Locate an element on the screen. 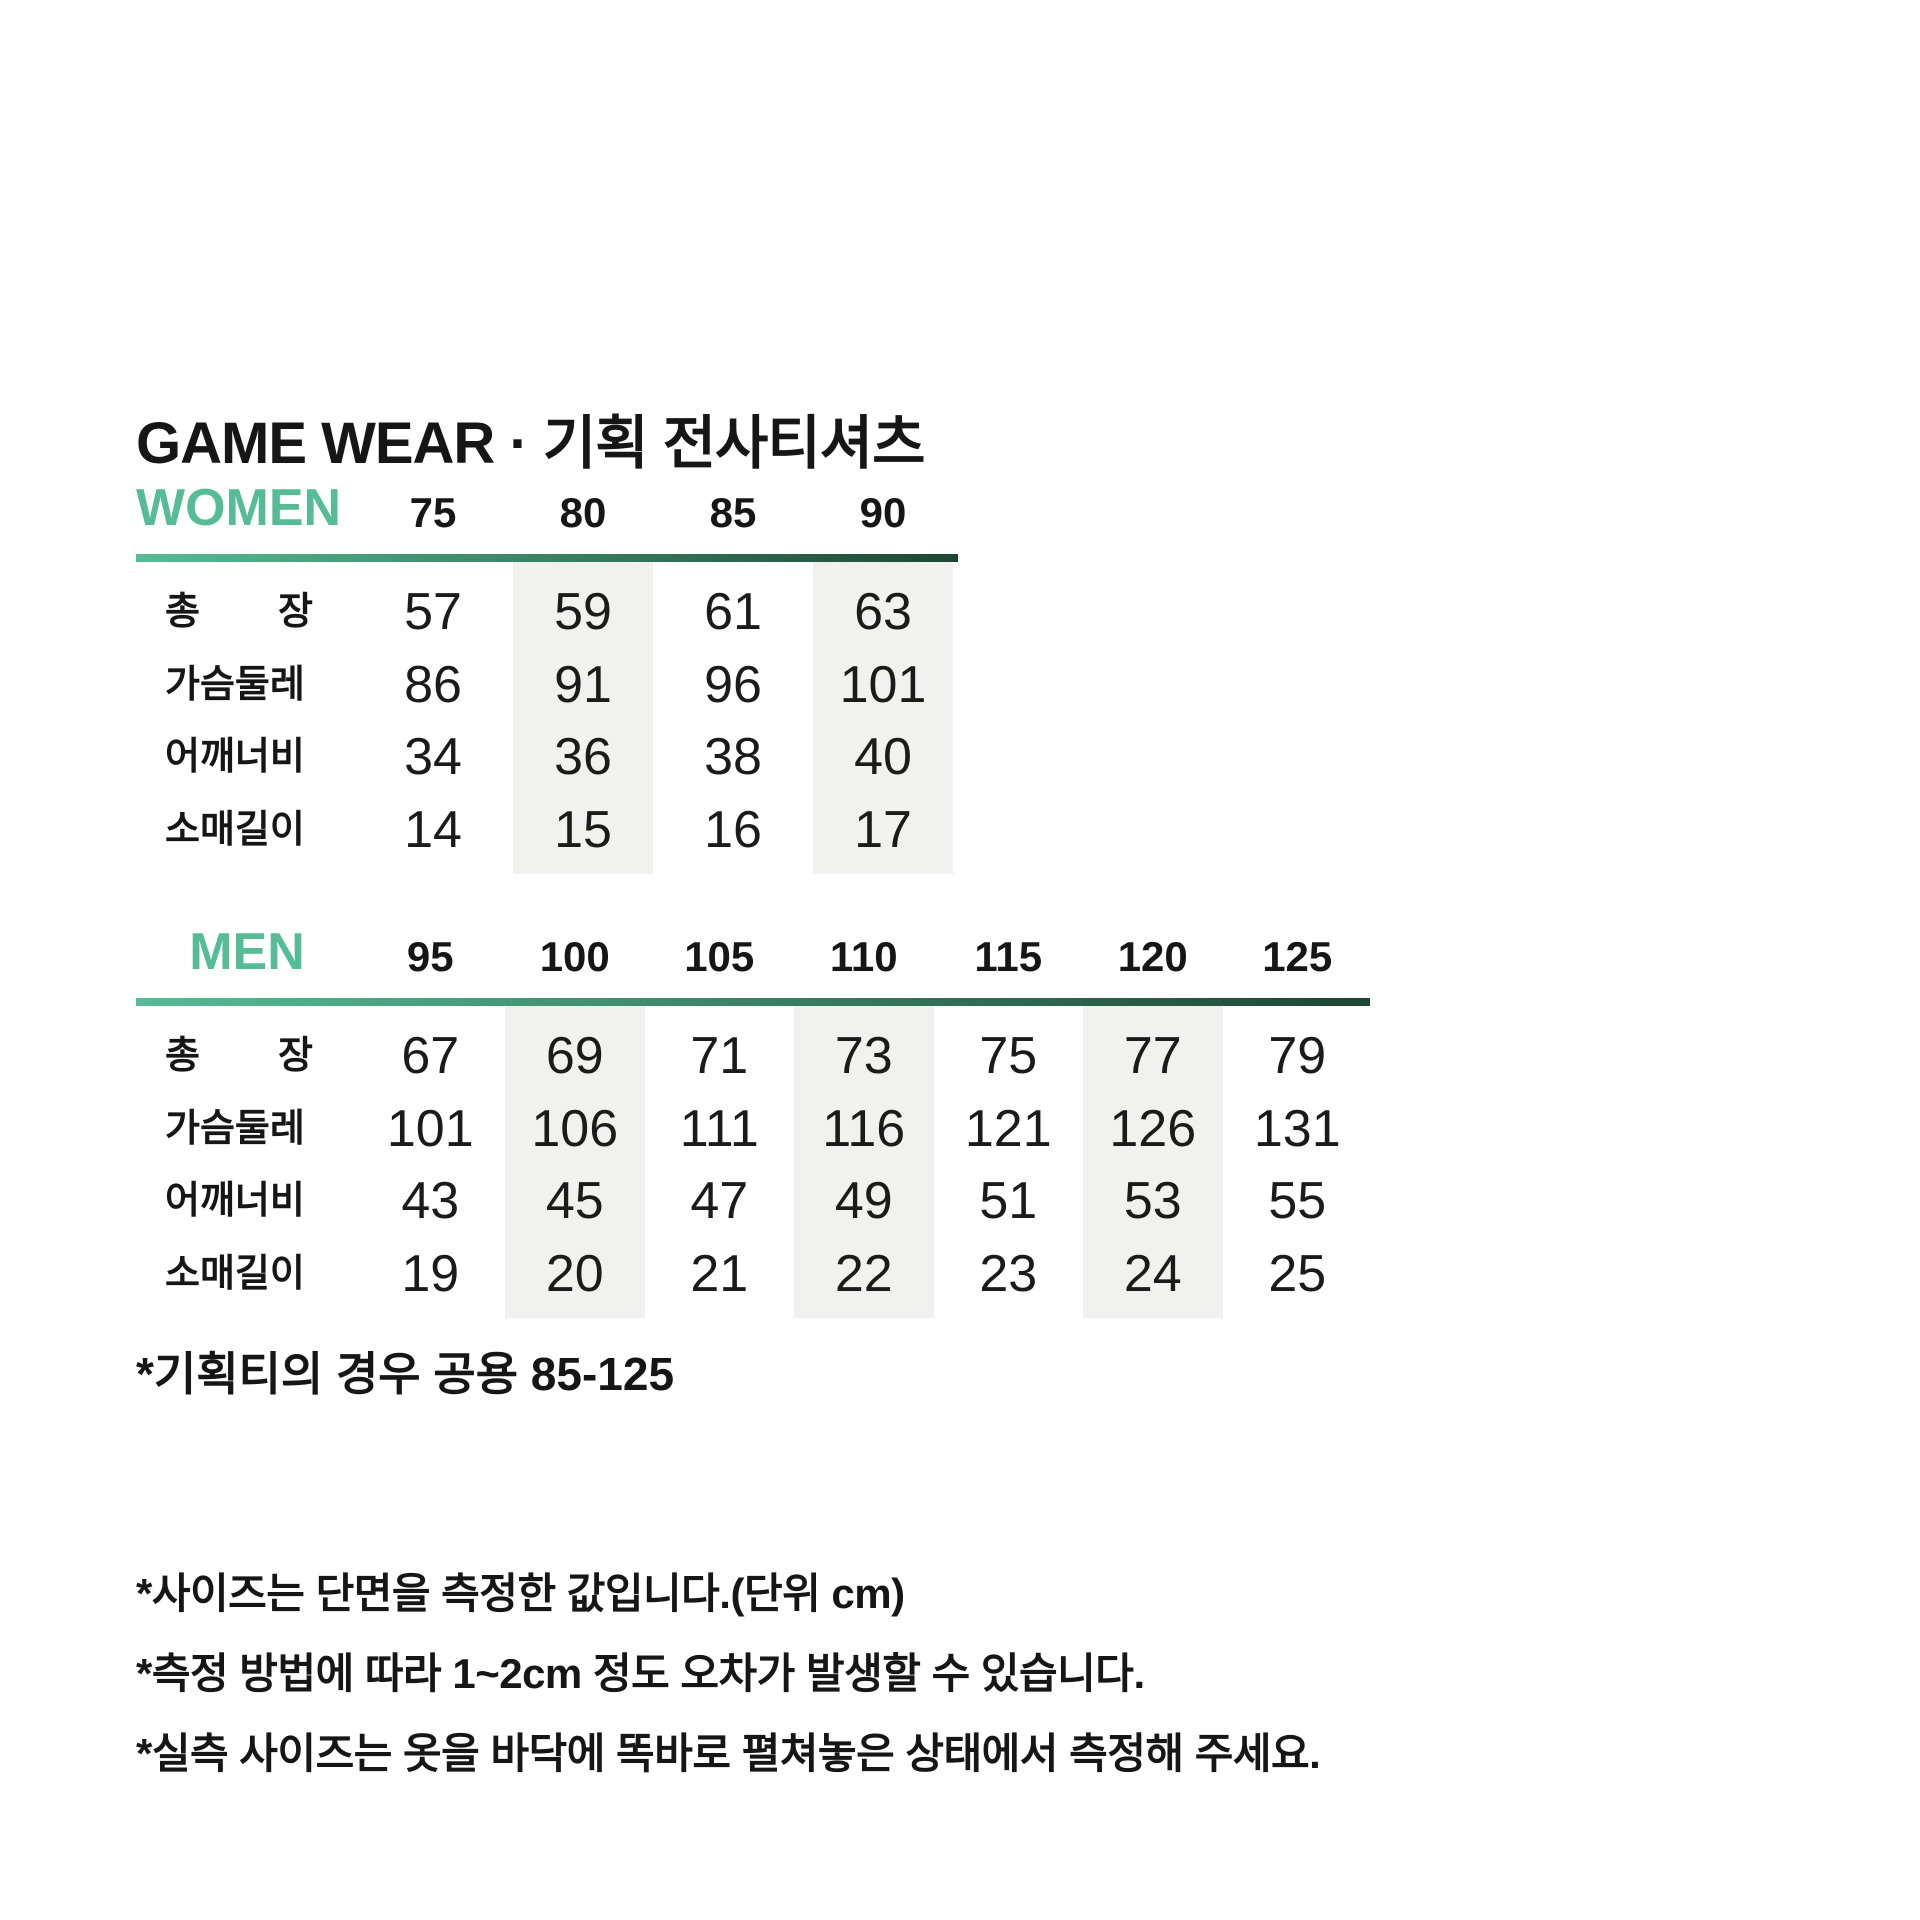 This screenshot has width=1920, height=1920. size-value-cell: 45 is located at coordinates (574, 1201).